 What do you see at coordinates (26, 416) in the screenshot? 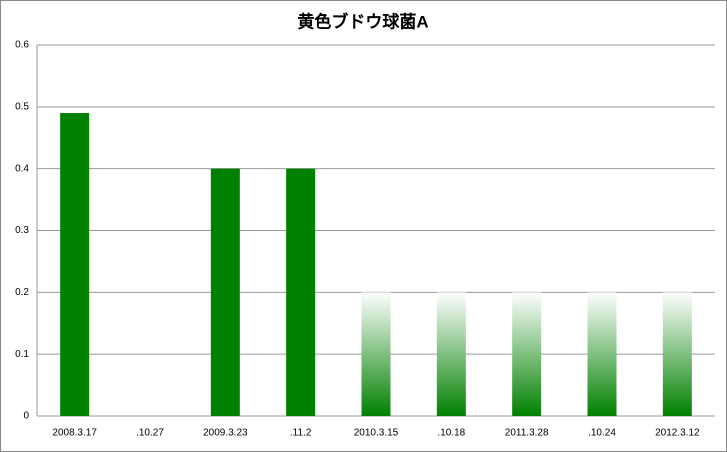
I see `y-tick-label: 0` at bounding box center [26, 416].